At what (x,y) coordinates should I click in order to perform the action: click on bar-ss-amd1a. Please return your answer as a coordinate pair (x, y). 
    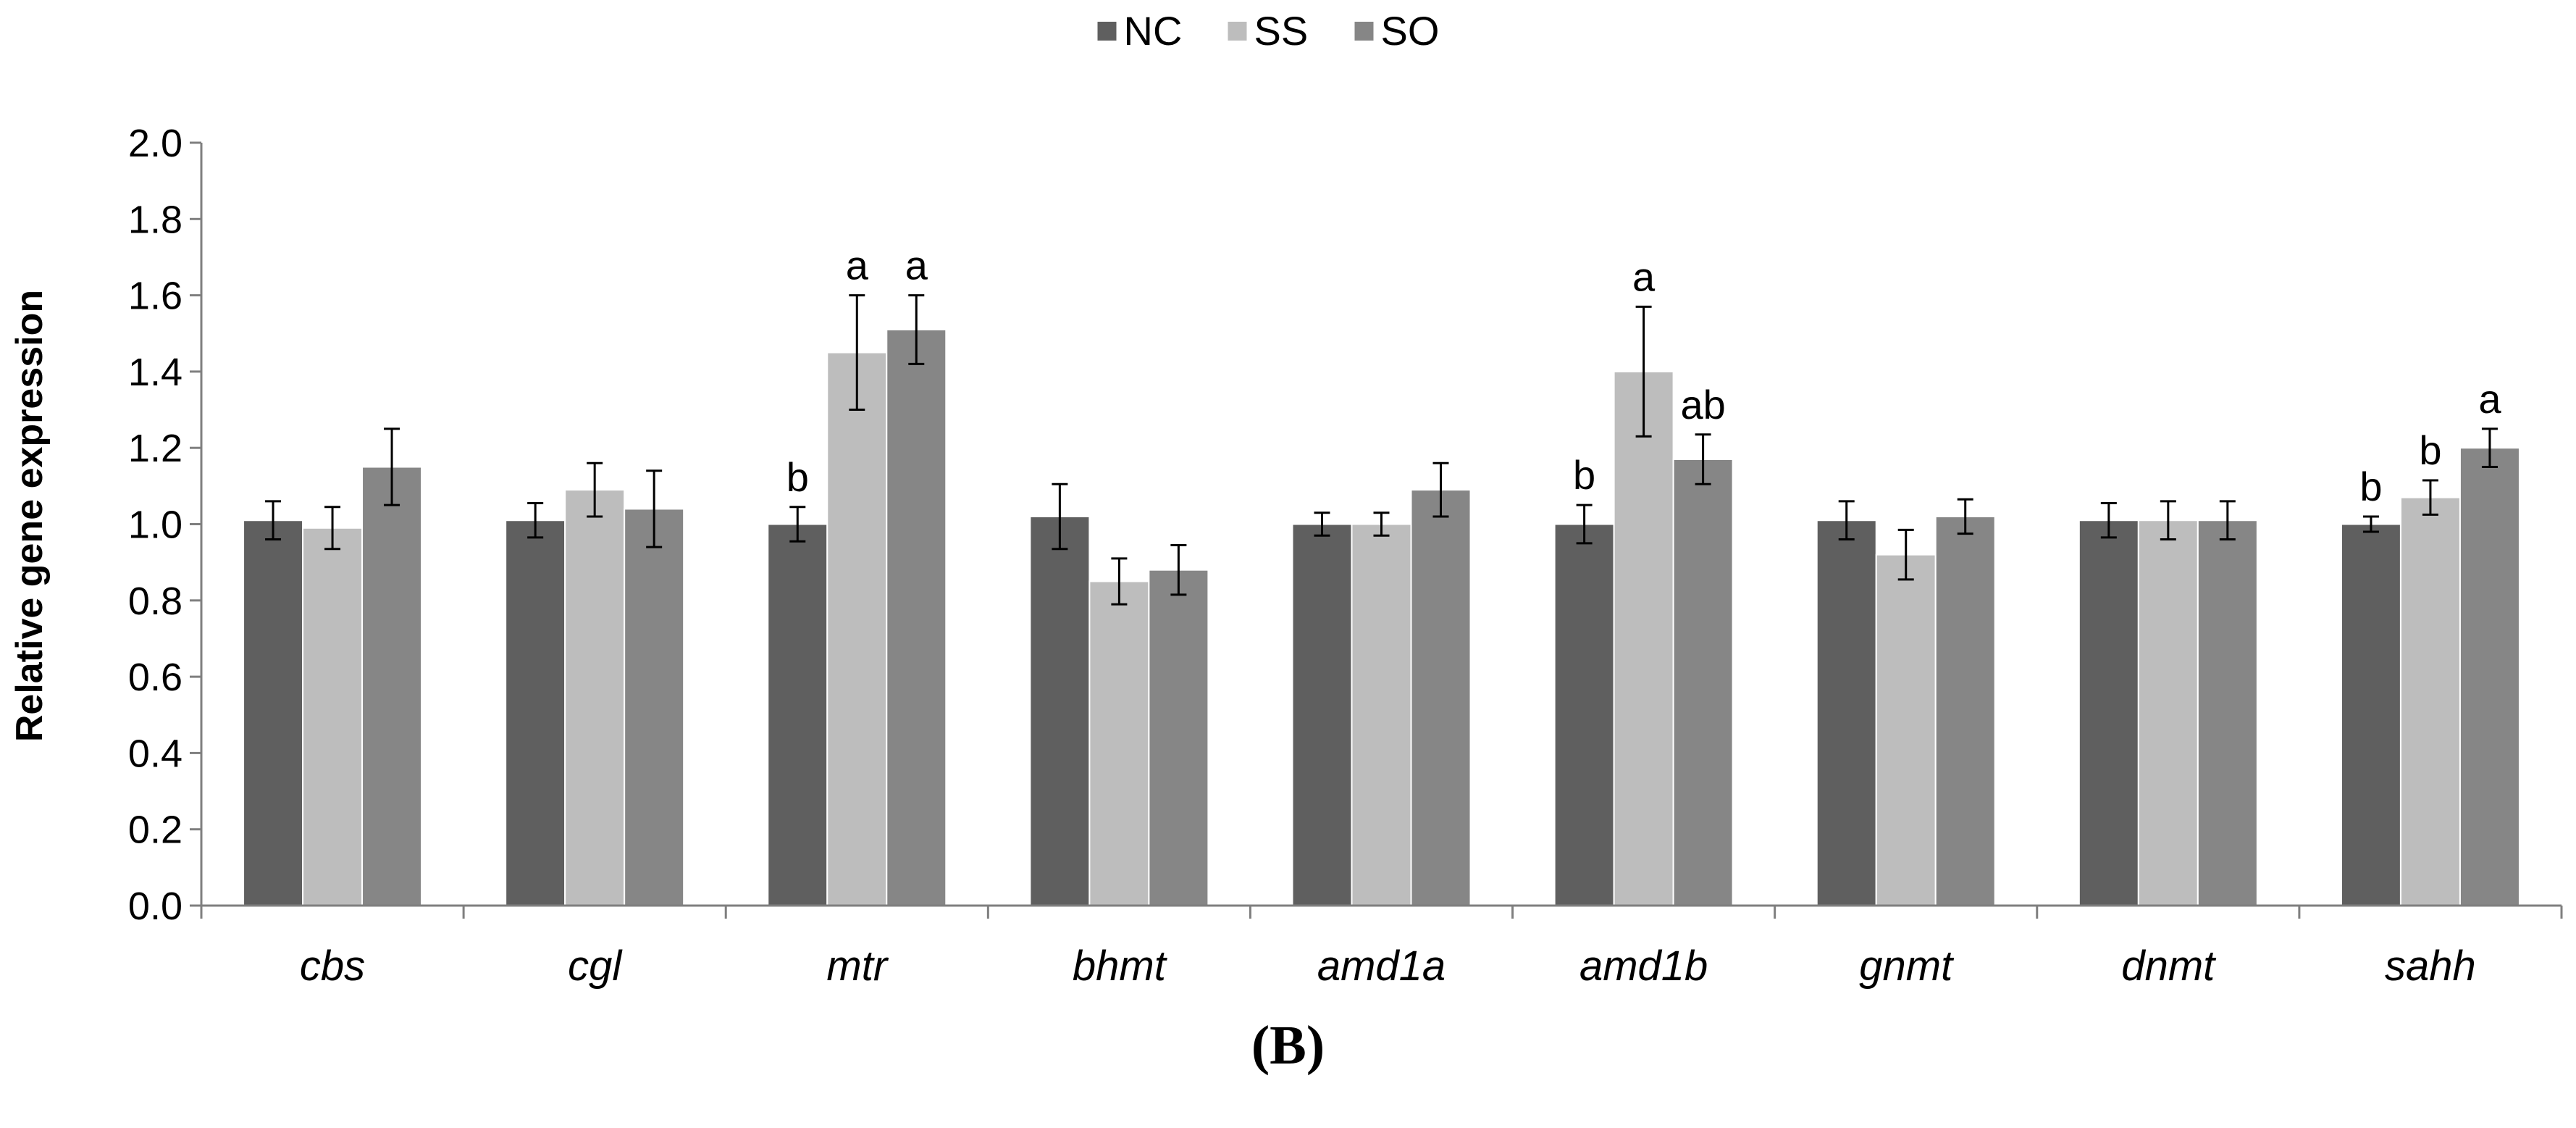
    Looking at the image, I should click on (1381, 714).